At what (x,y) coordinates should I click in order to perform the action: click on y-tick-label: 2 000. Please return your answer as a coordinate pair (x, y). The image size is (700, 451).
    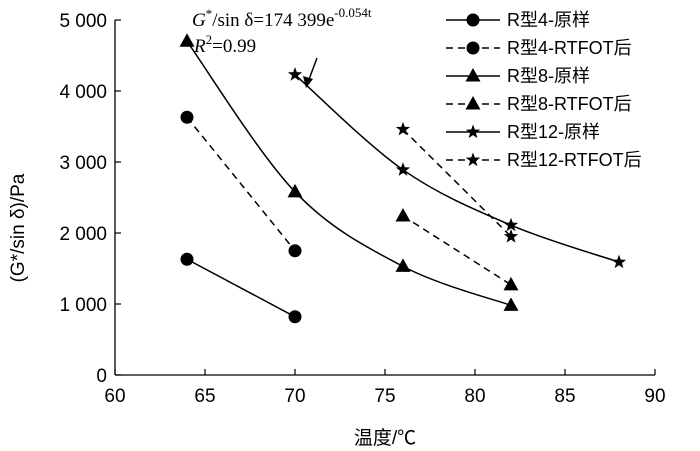
    Looking at the image, I should click on (83, 234).